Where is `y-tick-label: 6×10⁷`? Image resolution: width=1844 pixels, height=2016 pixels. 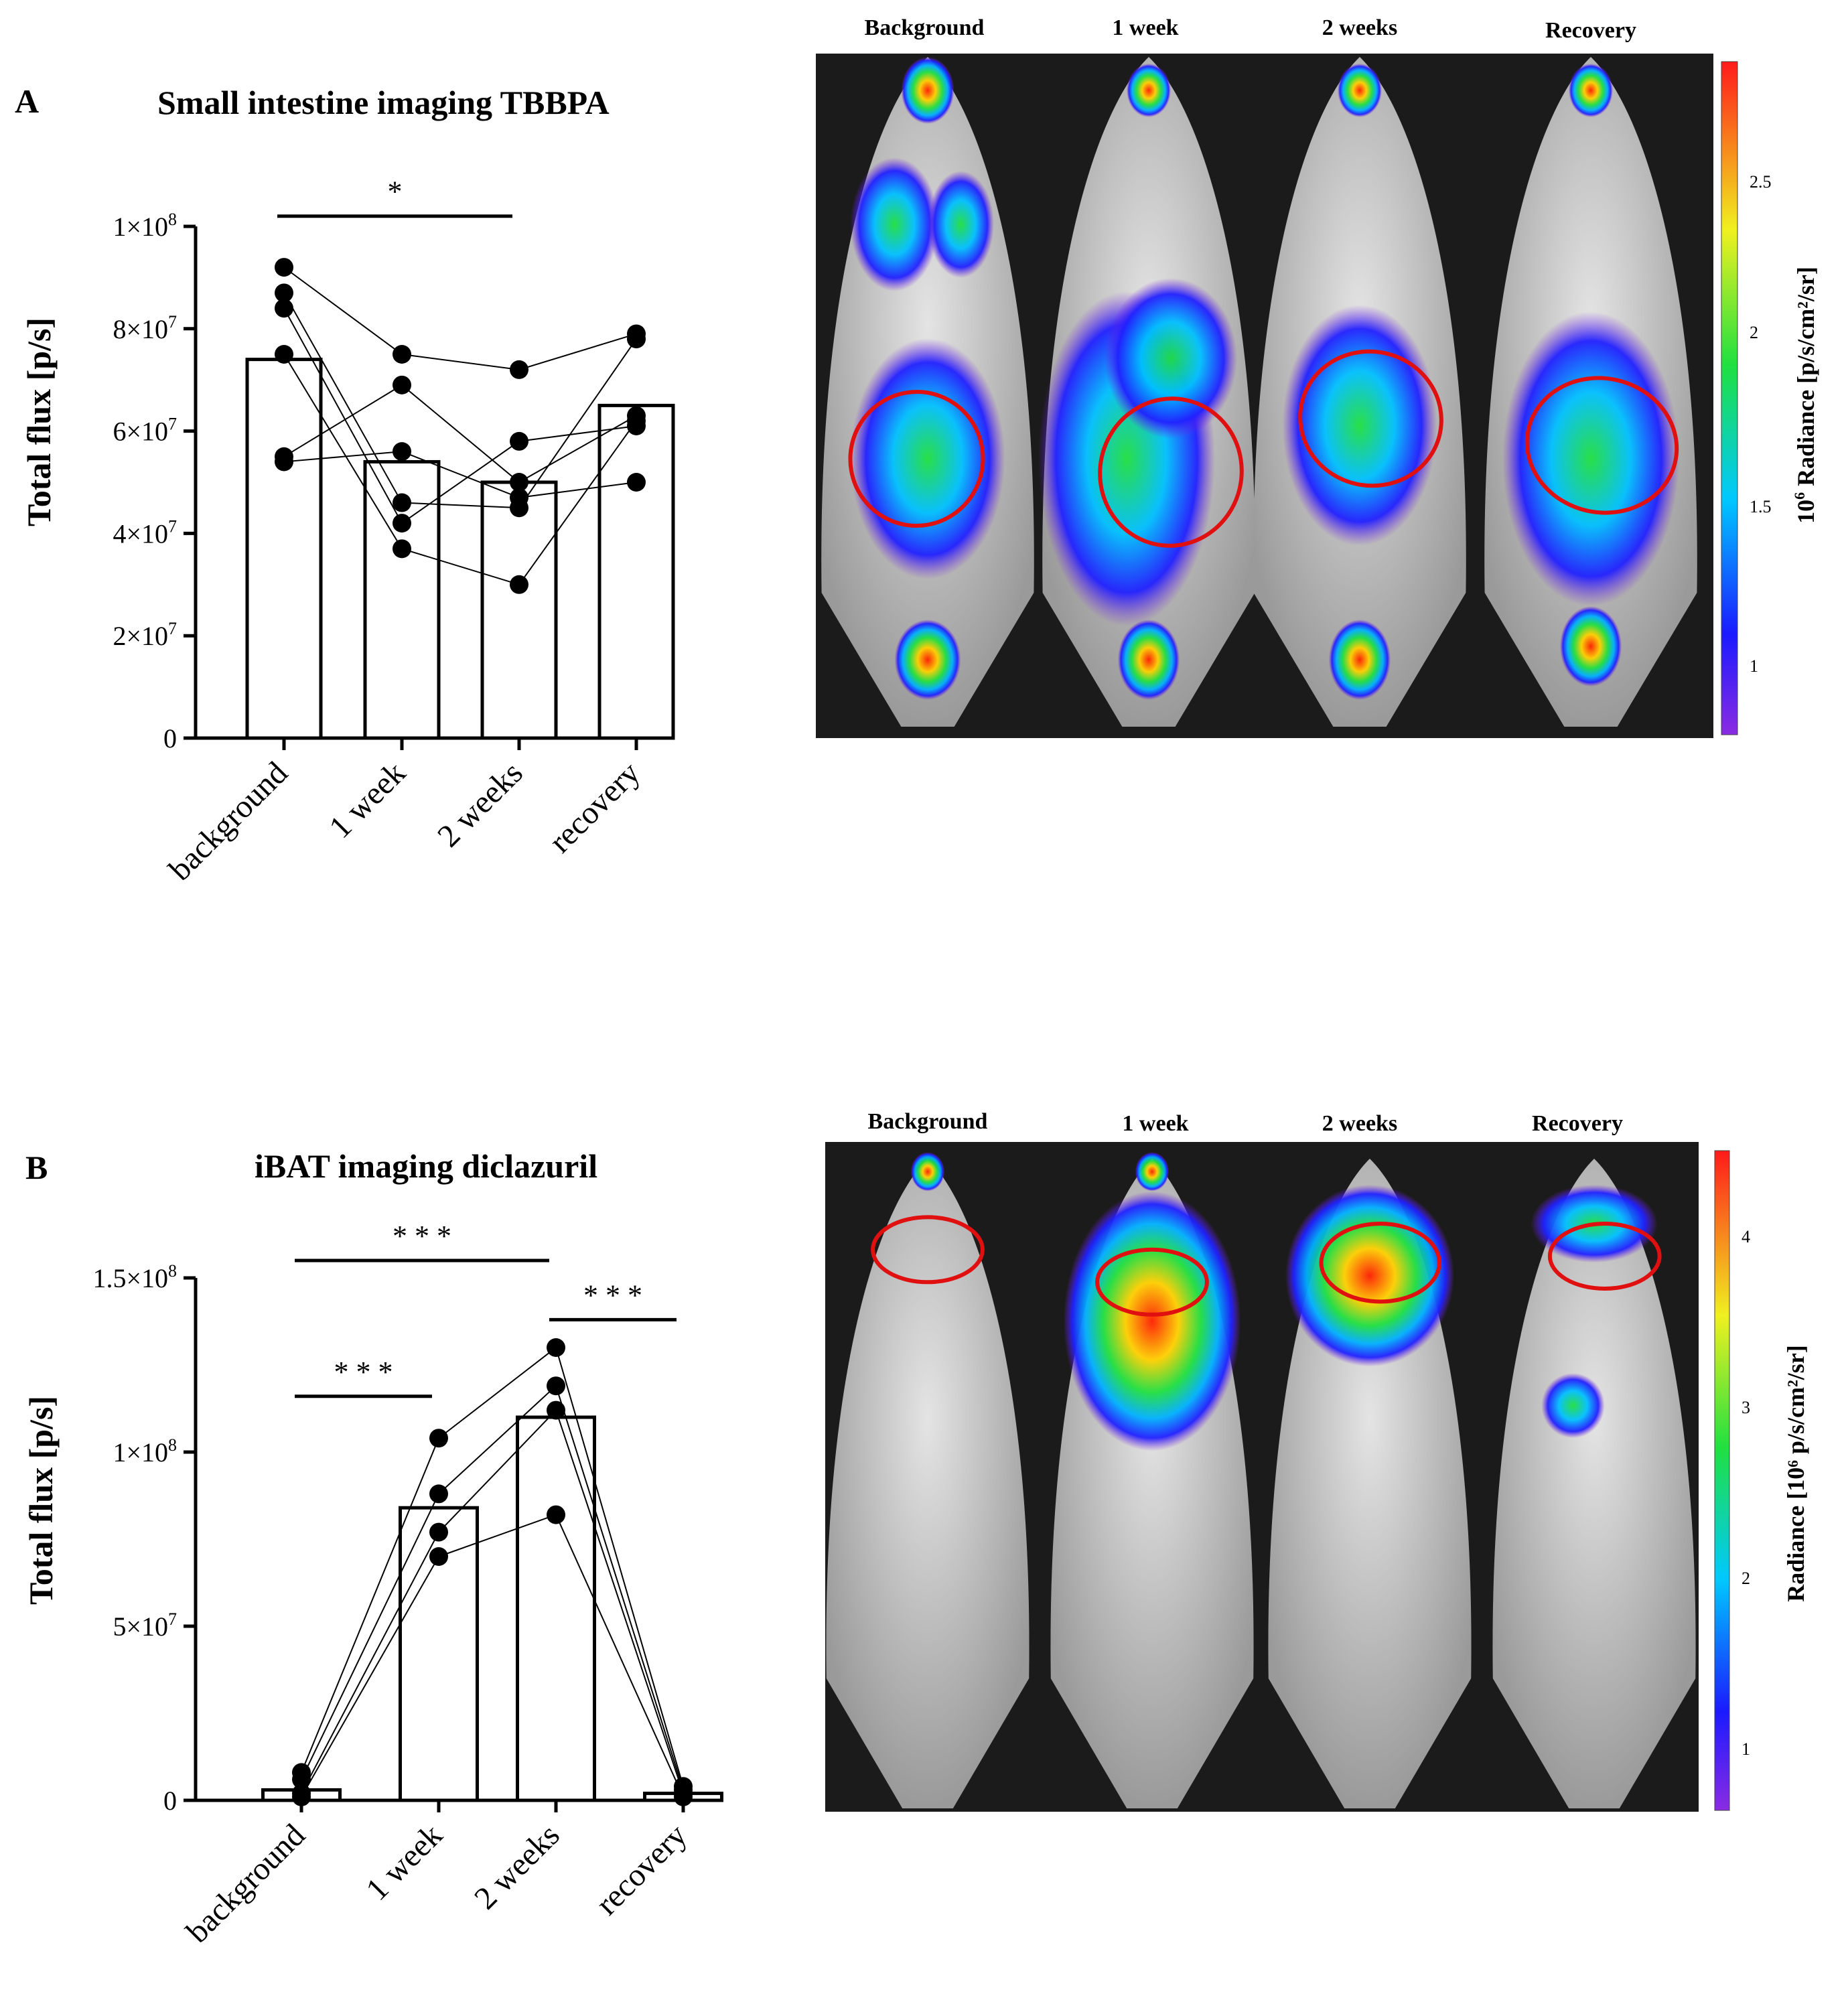
y-tick-label: 6×10⁷ is located at coordinates (145, 431).